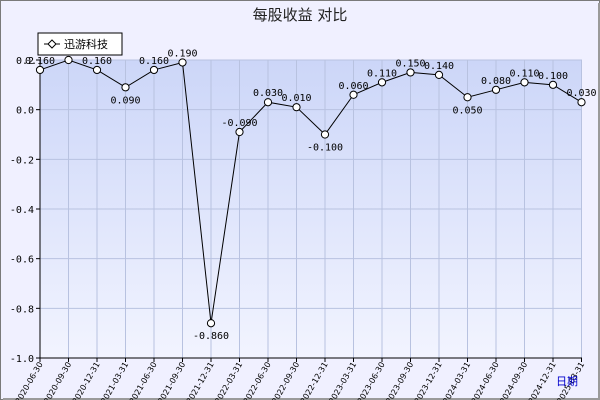 This screenshot has width=600, height=400. I want to click on x-tick-label: 2024-12-31, so click(542, 380).